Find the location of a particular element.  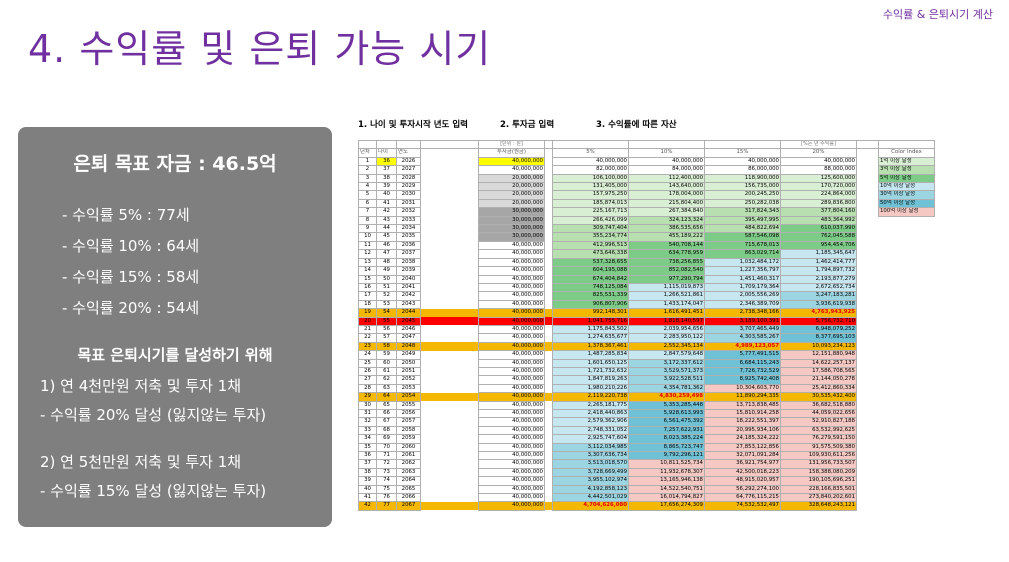

unit-left: [단위 : 원] is located at coordinates (511, 144).